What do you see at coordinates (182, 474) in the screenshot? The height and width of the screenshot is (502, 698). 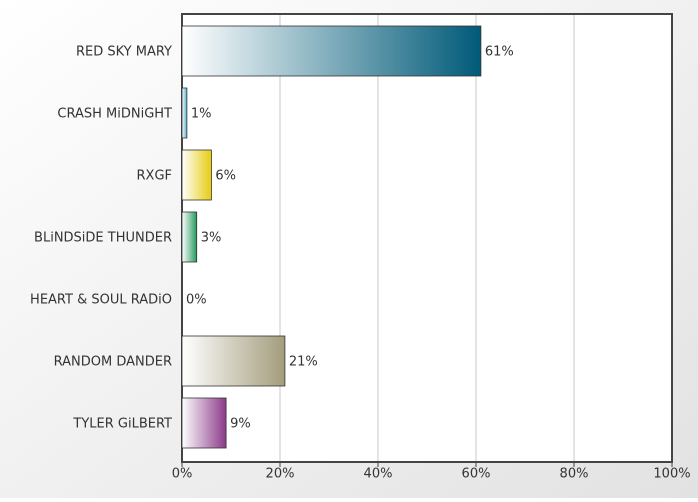 I see `x-tick-label: 0%` at bounding box center [182, 474].